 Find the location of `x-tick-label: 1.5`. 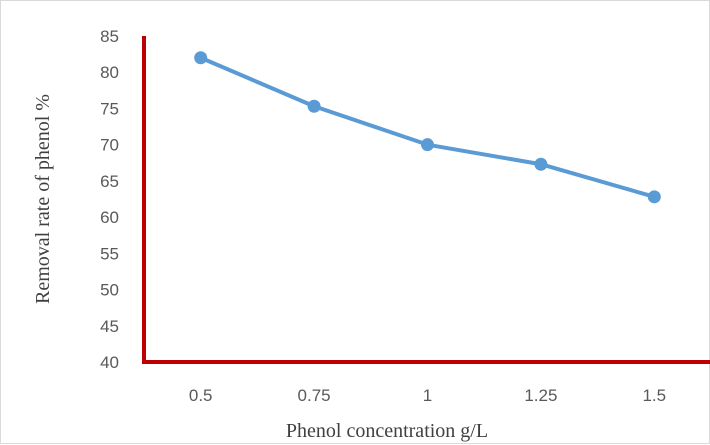

x-tick-label: 1.5 is located at coordinates (654, 395).